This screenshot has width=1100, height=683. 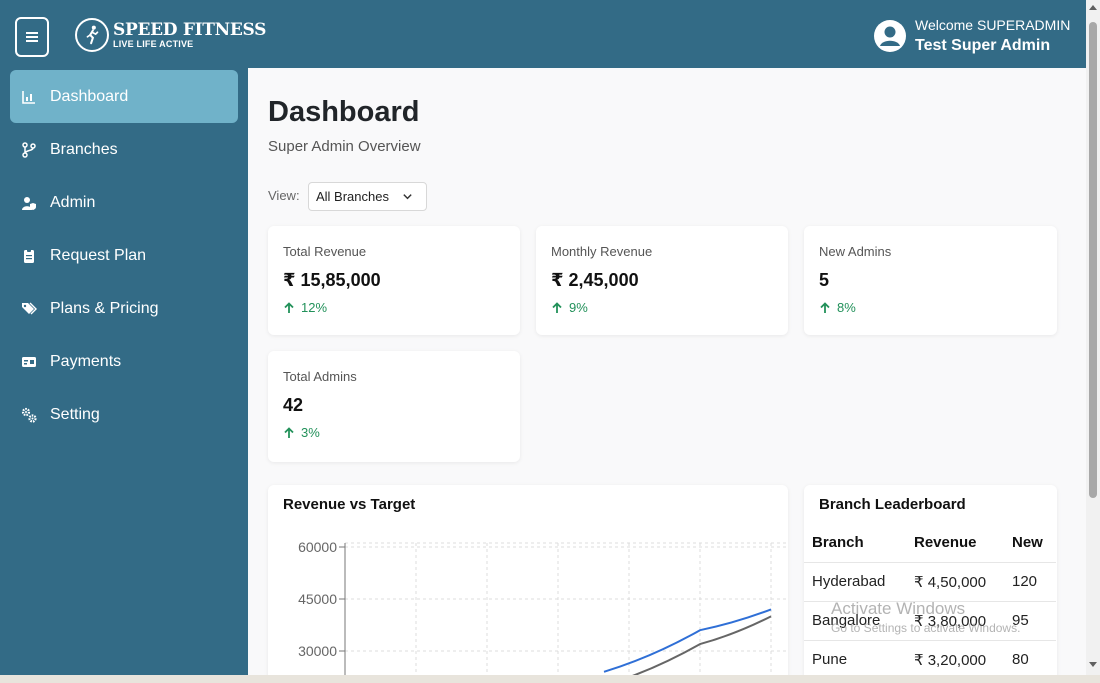 I want to click on stat-value: ₹ 15,85,000, so click(x=332, y=280).